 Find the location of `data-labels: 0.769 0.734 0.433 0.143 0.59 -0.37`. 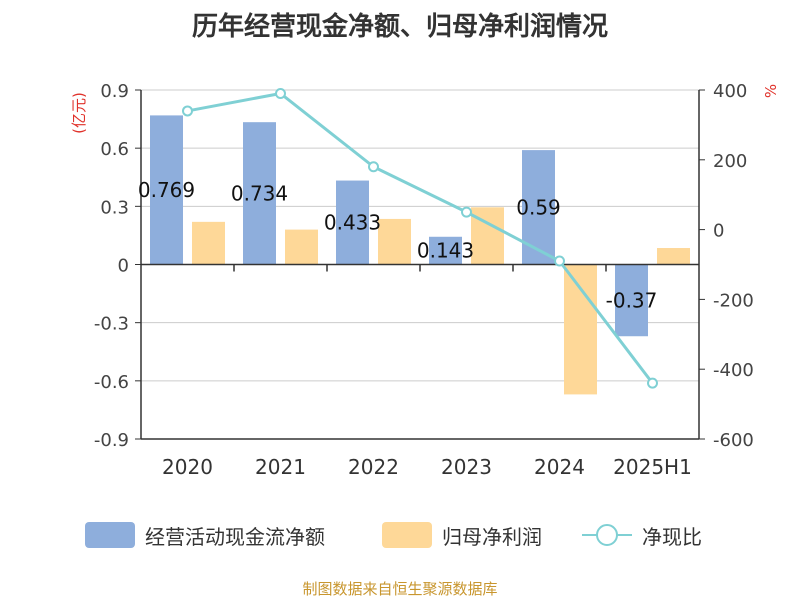

data-labels: 0.769 0.734 0.433 0.143 0.59 -0.37 is located at coordinates (398, 245).